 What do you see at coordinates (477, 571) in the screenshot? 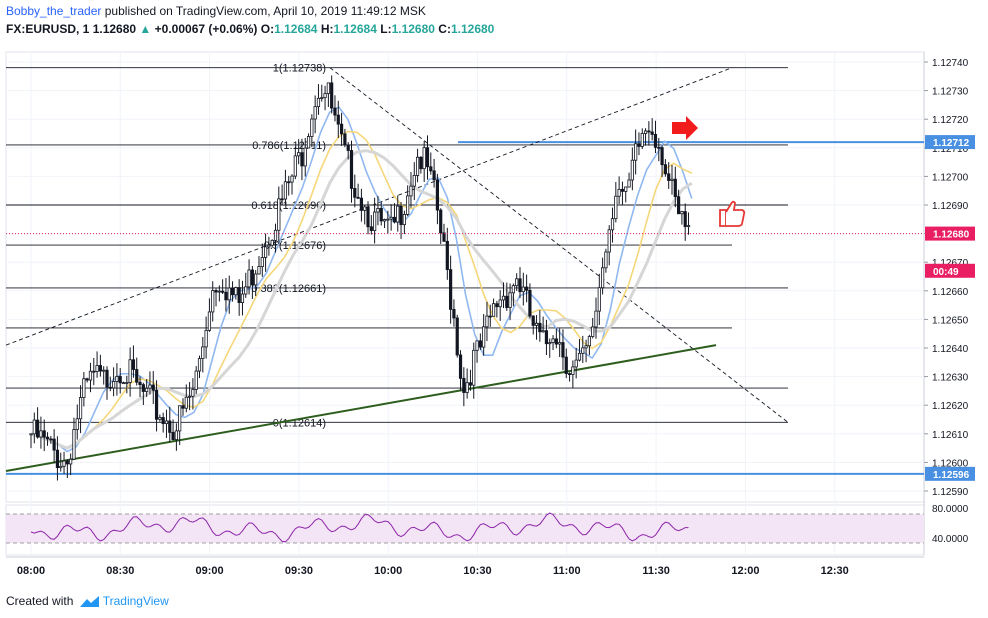
I see `x-tick-label: 10:30` at bounding box center [477, 571].